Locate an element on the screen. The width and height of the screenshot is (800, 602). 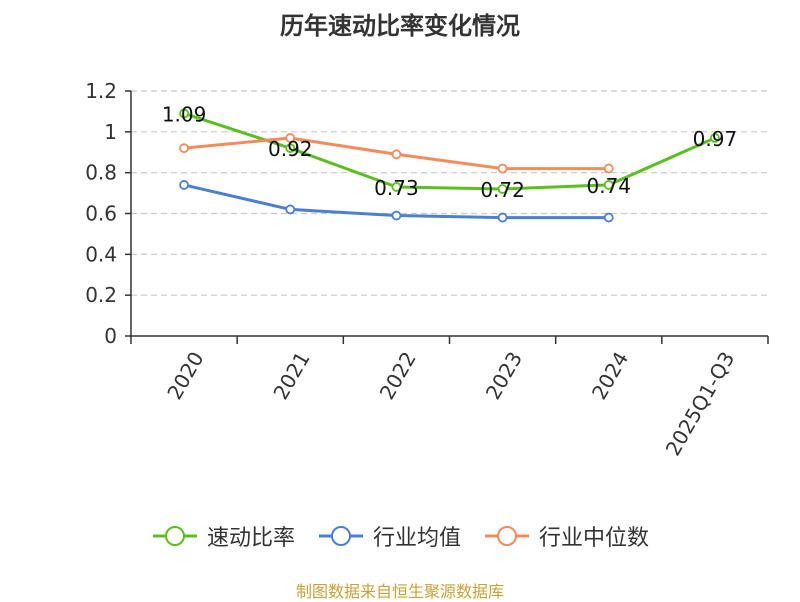
data-label: 0.72 is located at coordinates (502, 190).